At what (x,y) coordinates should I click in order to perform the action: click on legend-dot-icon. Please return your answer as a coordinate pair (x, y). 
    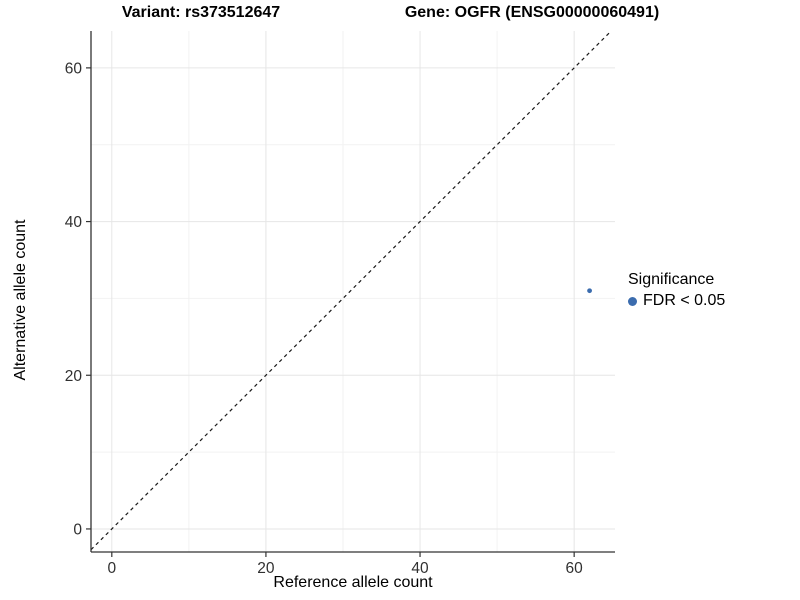
    Looking at the image, I should click on (632, 301).